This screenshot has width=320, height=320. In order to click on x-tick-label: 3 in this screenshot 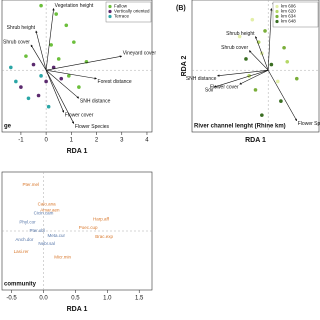, I will do `click(122, 141)`.